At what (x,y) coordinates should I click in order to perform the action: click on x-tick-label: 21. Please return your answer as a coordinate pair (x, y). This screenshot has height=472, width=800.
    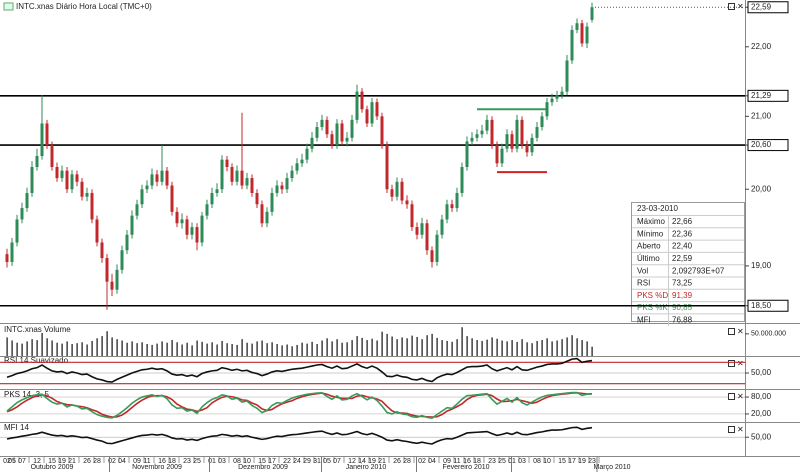
    Looking at the image, I should click on (382, 461).